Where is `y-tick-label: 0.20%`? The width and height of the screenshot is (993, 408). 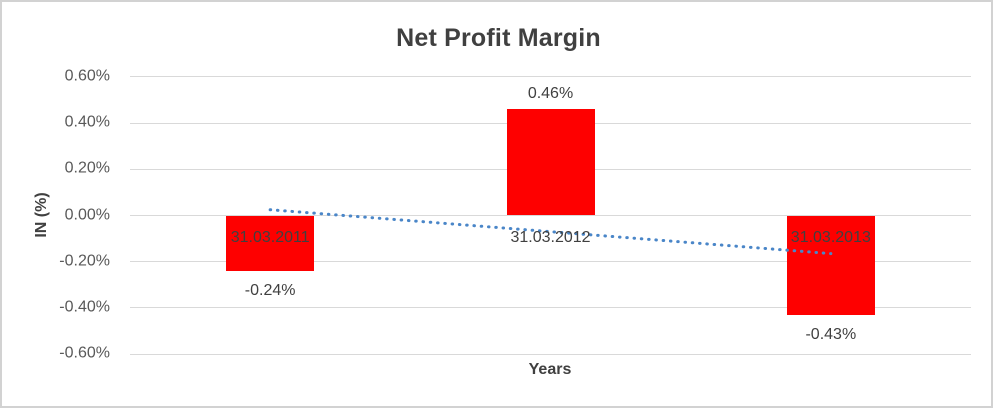
y-tick-label: 0.20% is located at coordinates (87, 168).